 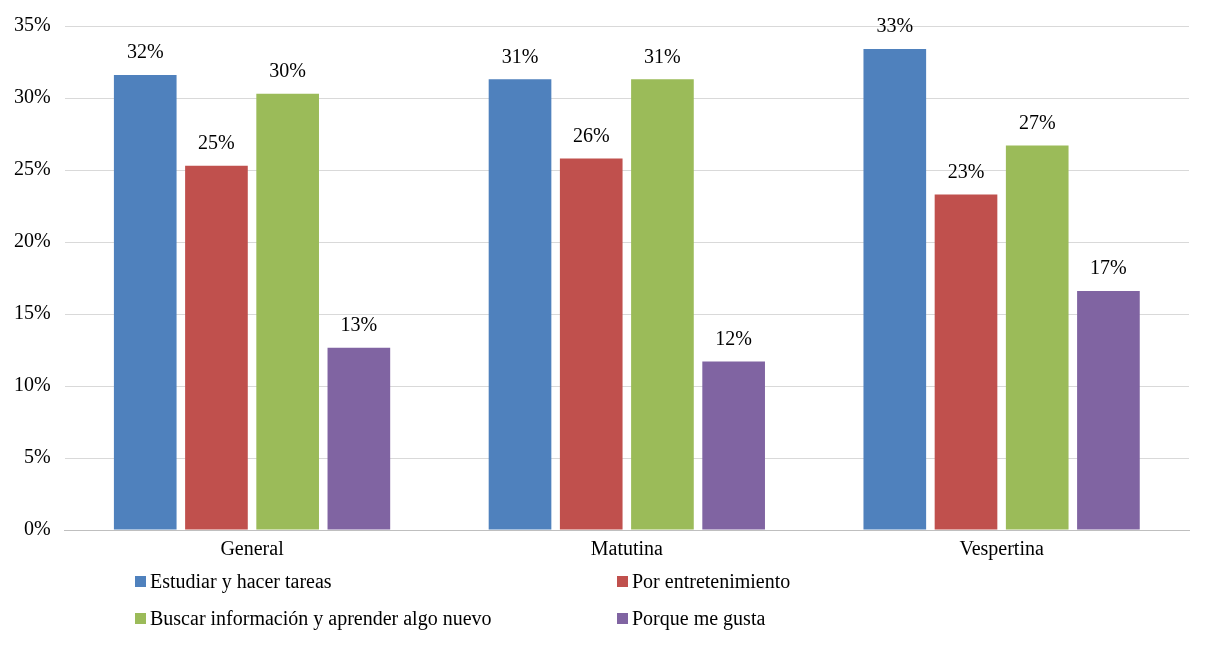 What do you see at coordinates (966, 170) in the screenshot?
I see `data-label: 23%` at bounding box center [966, 170].